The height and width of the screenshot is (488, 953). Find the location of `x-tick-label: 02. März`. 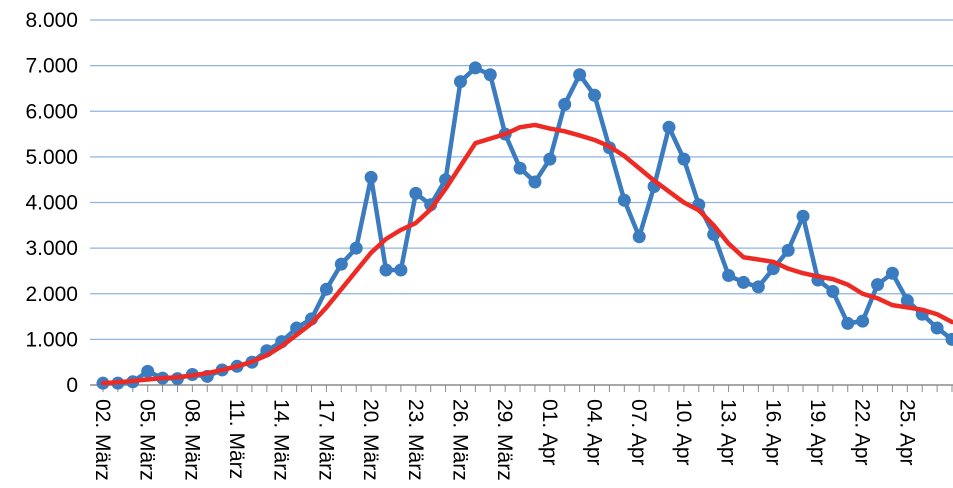

x-tick-label: 02. März is located at coordinates (102, 440).